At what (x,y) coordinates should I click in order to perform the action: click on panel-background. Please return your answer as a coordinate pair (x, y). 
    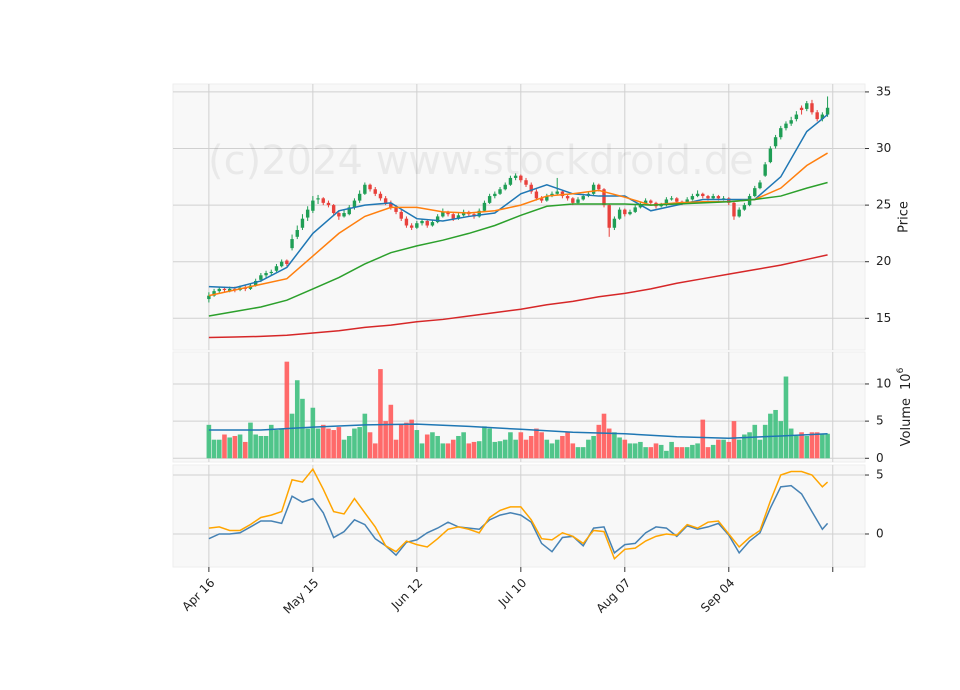
    Looking at the image, I should click on (519, 516).